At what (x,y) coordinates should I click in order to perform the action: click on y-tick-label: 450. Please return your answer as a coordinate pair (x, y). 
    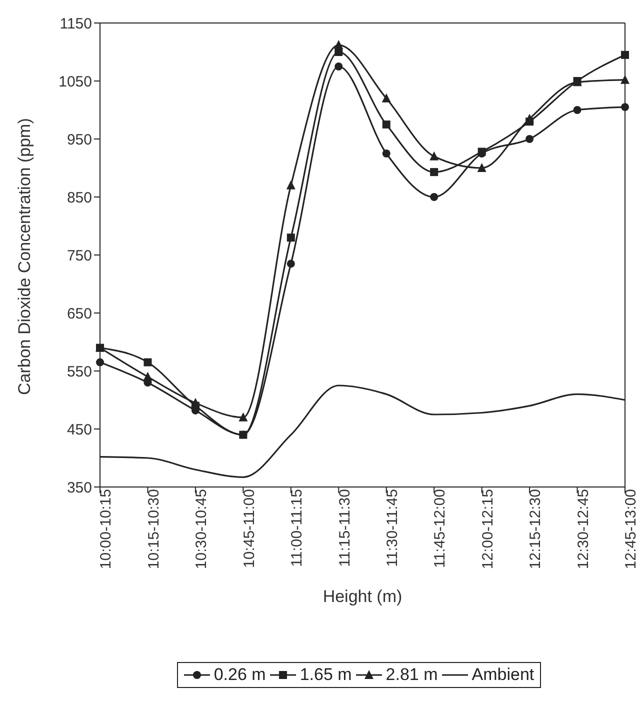
    Looking at the image, I should click on (79, 429).